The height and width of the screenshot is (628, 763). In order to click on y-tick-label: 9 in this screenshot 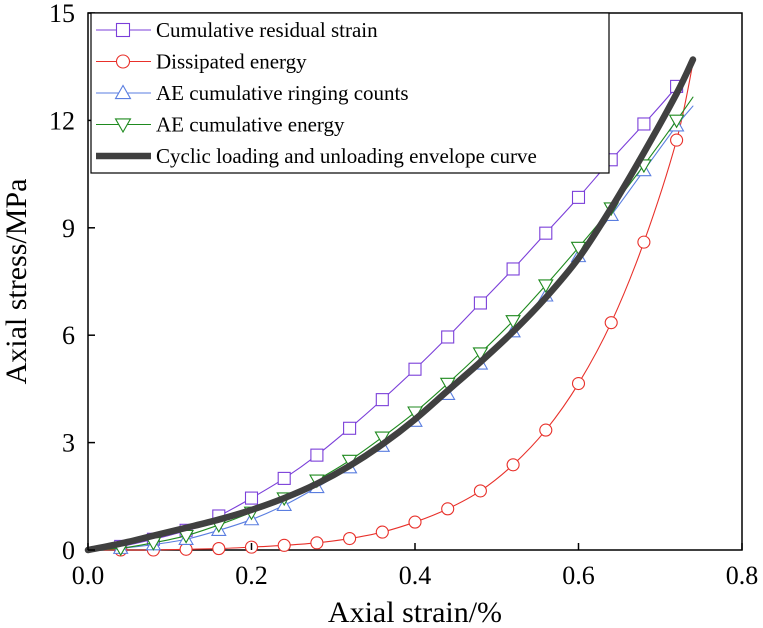, I will do `click(68, 228)`.